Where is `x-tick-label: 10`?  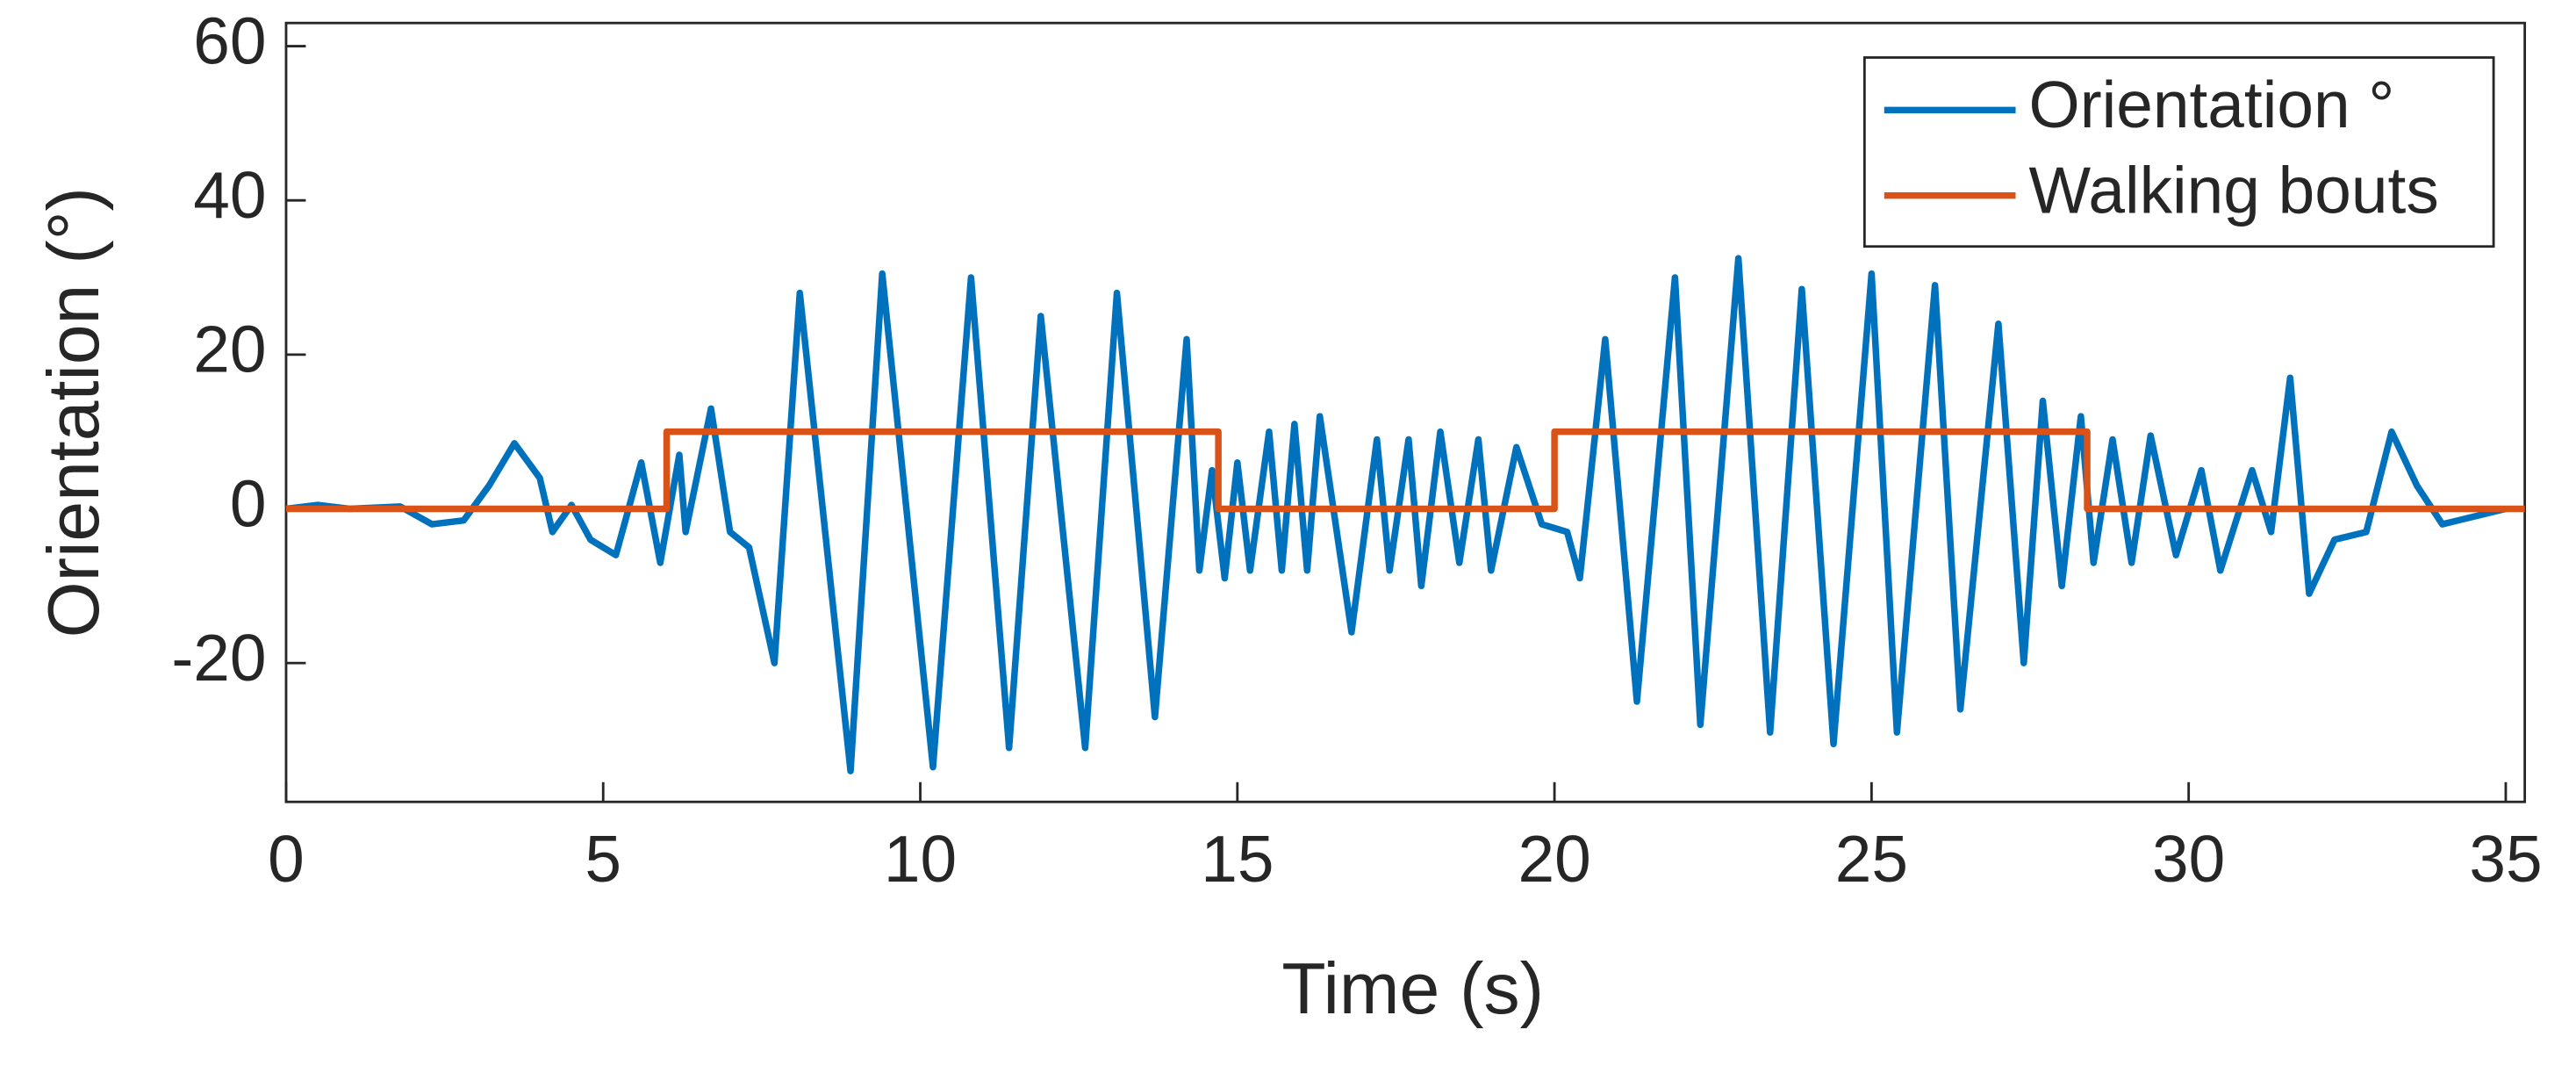
x-tick-label: 10 is located at coordinates (921, 859).